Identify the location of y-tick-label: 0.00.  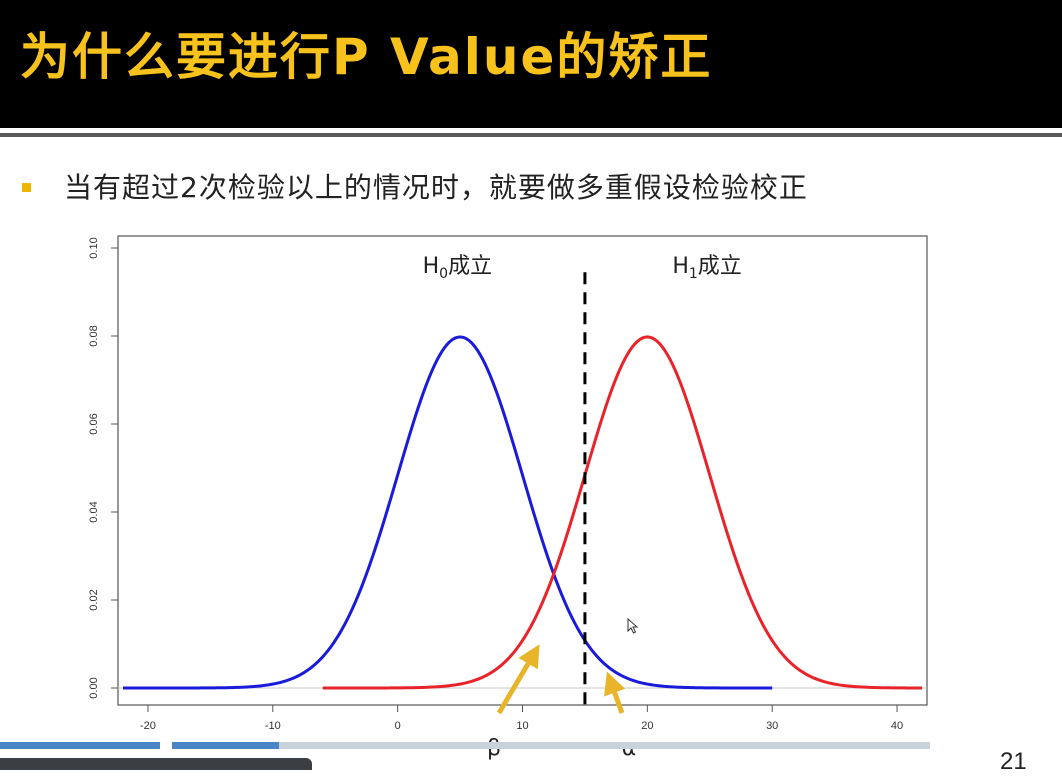
(94, 687).